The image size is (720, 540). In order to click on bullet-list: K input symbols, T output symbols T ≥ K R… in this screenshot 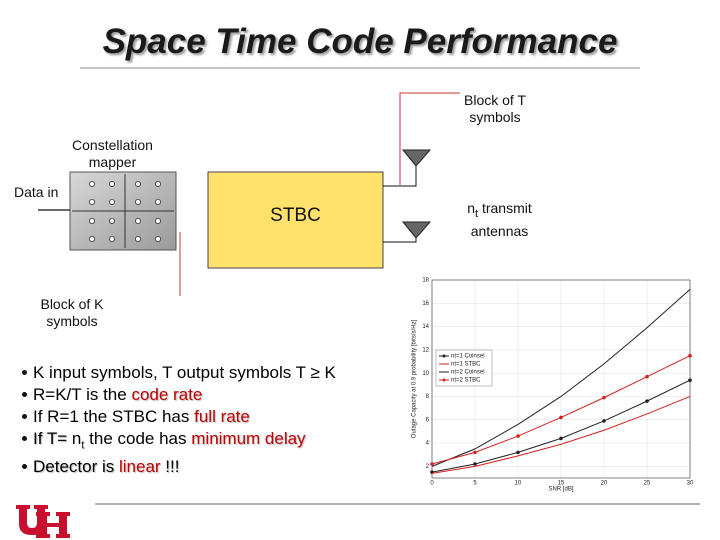, I will do `click(179, 420)`.